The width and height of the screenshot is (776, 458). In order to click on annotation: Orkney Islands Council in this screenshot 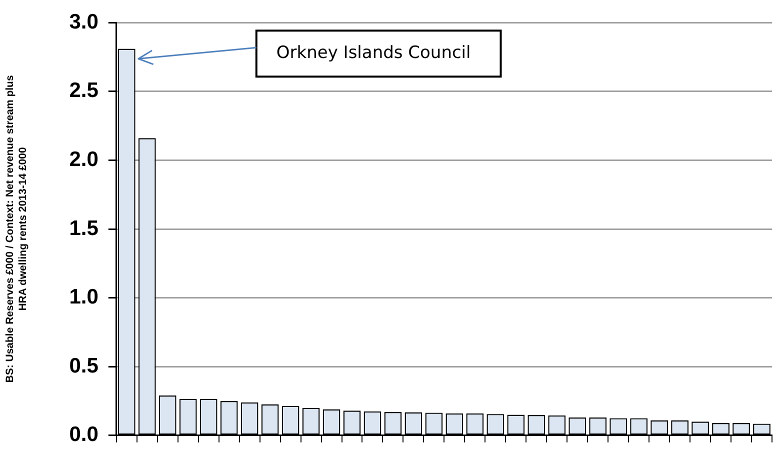, I will do `click(373, 53)`.